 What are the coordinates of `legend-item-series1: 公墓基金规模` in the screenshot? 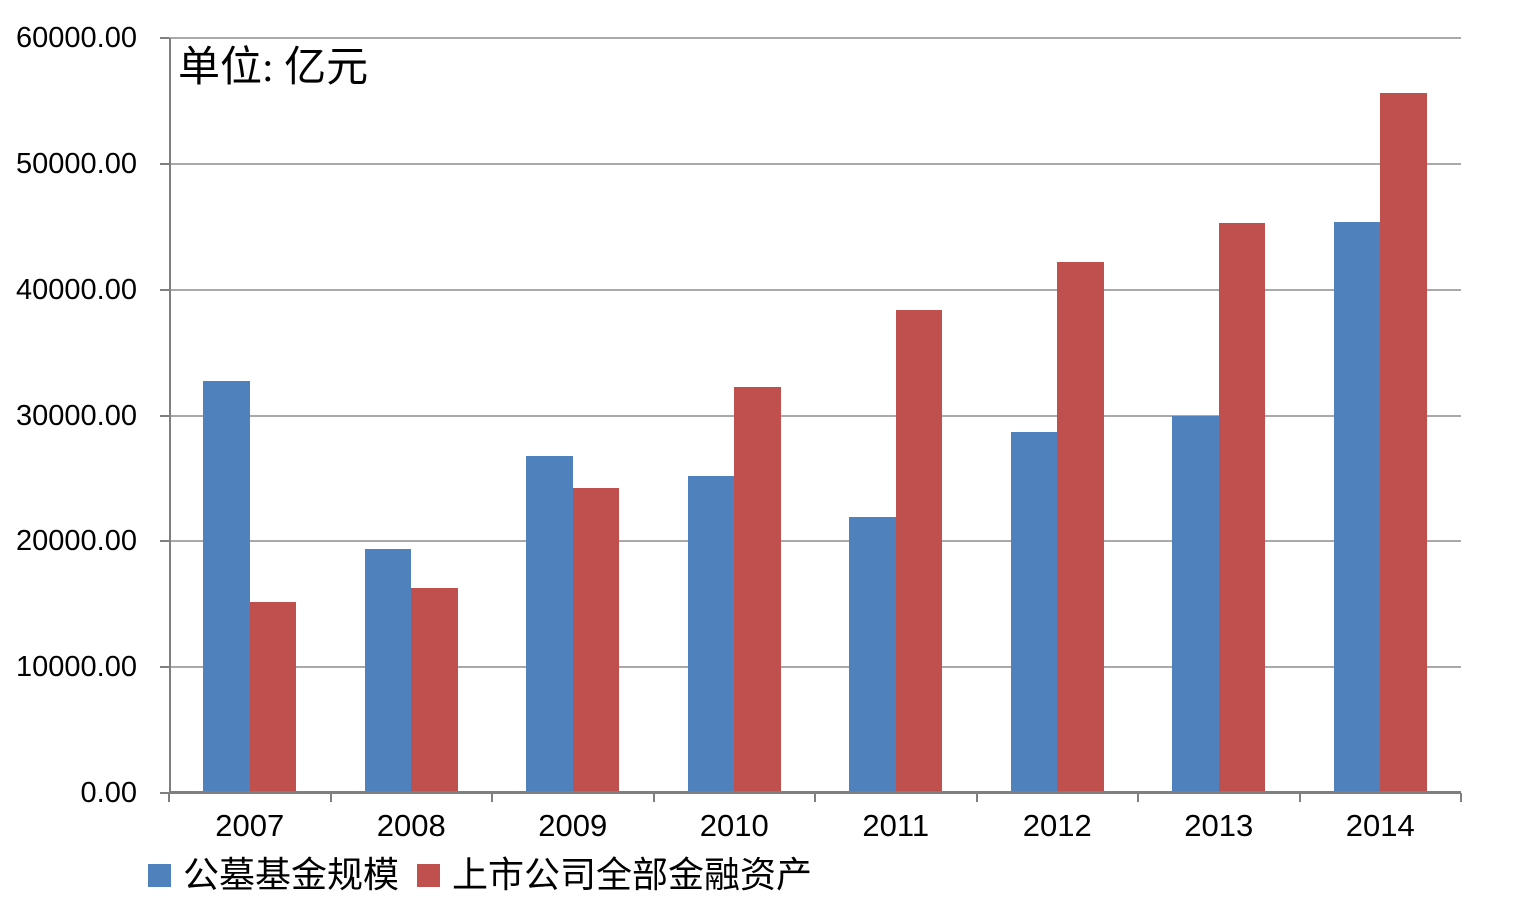 It's located at (273, 875).